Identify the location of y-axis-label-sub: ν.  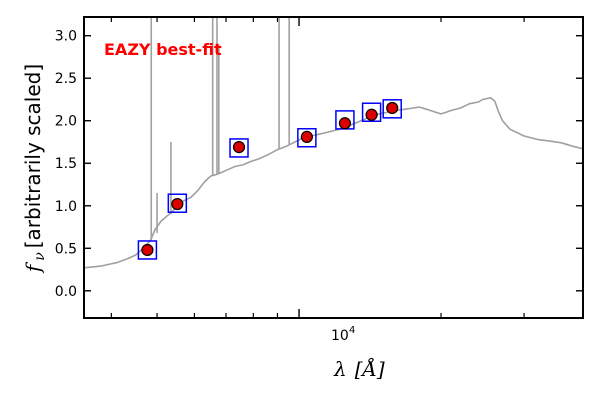
(40, 256).